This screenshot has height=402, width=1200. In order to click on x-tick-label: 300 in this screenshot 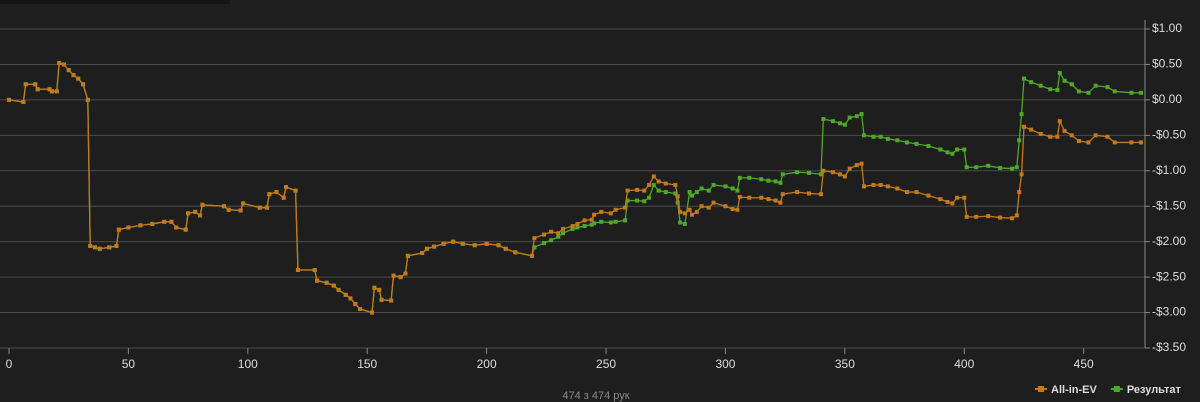, I will do `click(725, 364)`.